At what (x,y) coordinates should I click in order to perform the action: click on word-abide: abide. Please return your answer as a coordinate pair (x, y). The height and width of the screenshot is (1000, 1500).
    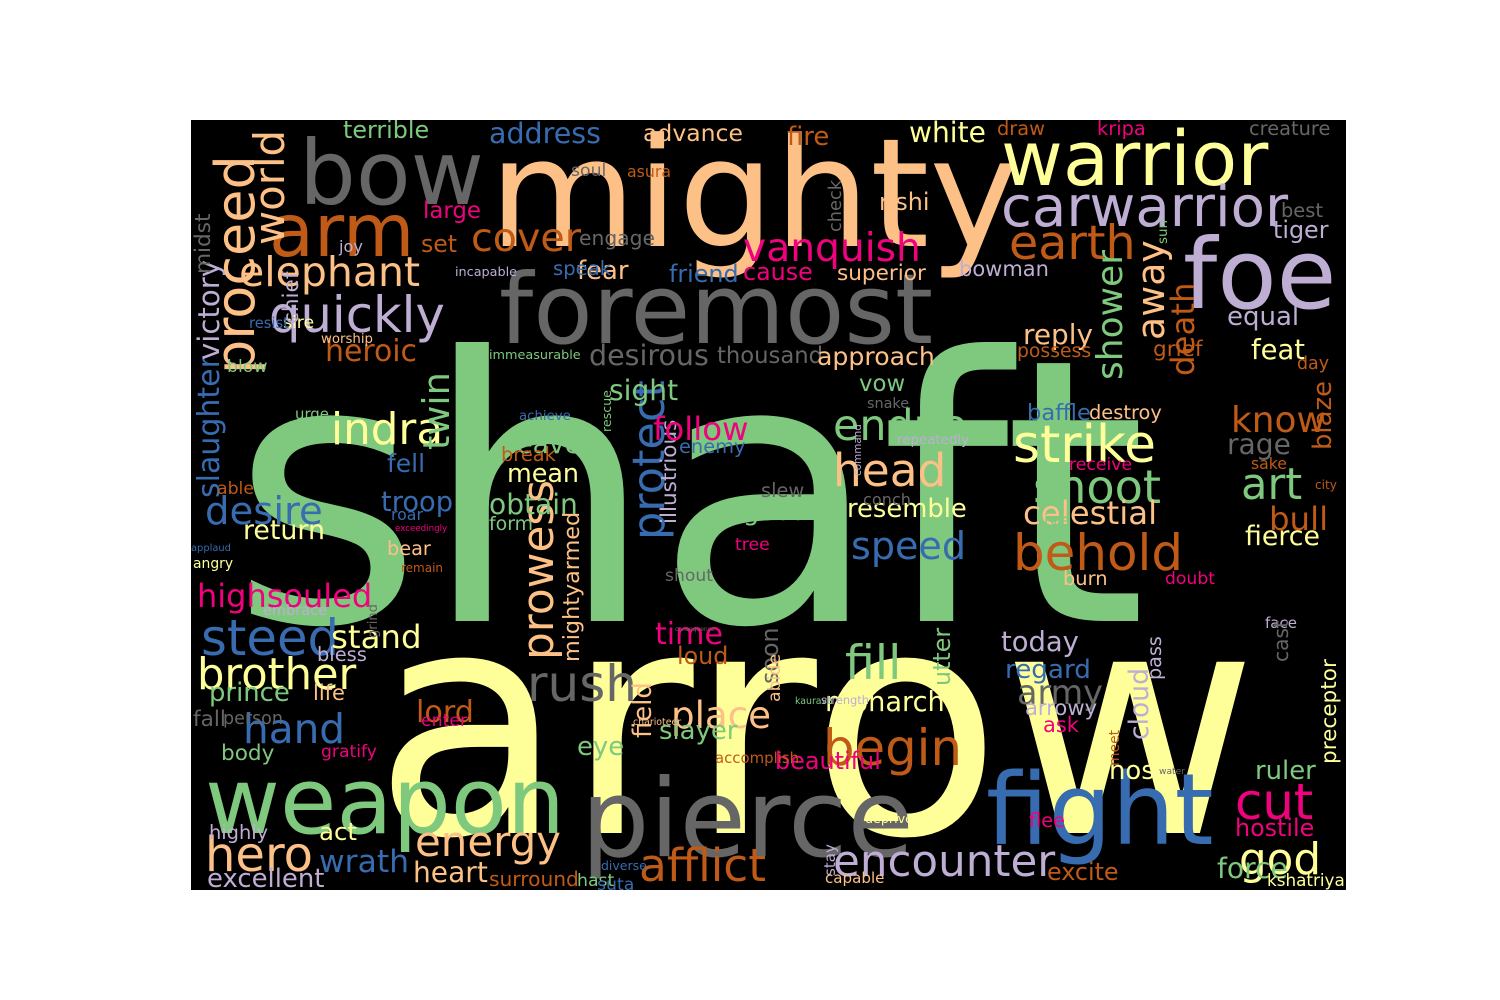
    Looking at the image, I should click on (775, 678).